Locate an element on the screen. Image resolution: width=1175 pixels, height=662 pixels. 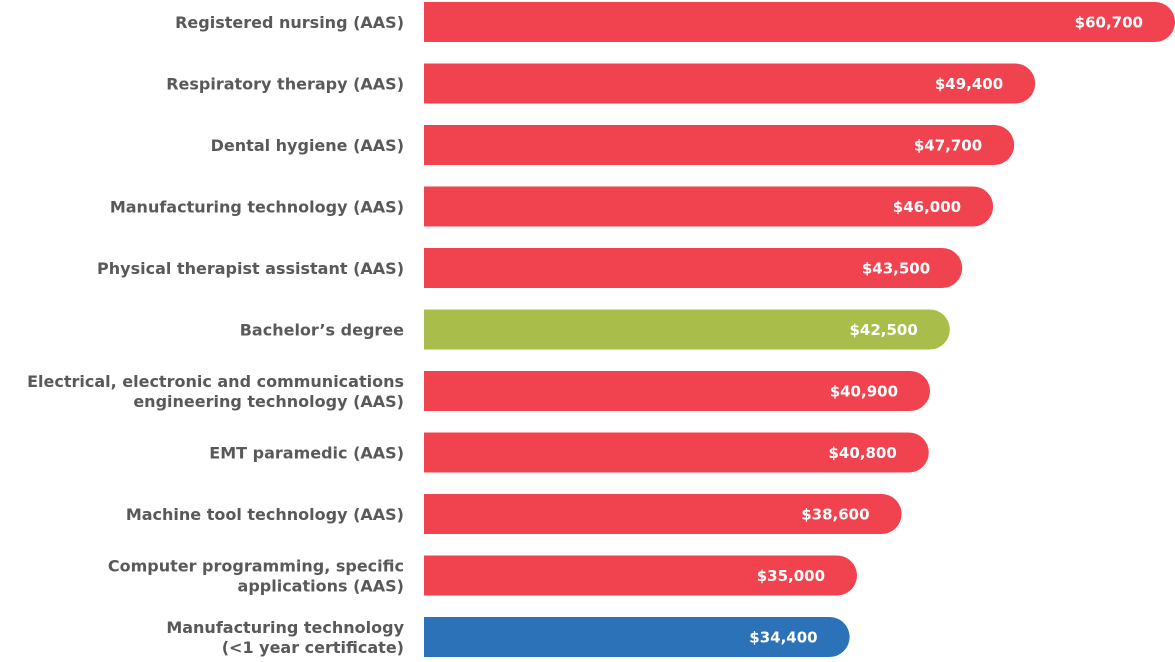
value-label: $40,900 is located at coordinates (864, 392).